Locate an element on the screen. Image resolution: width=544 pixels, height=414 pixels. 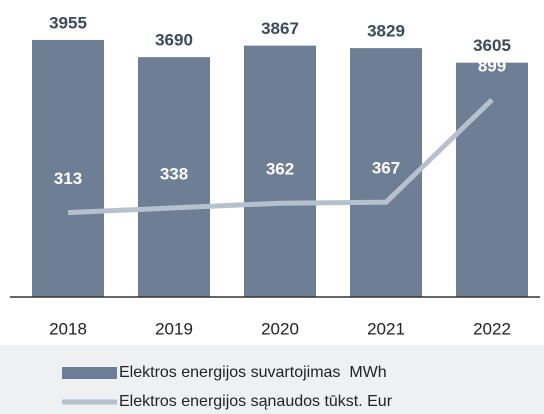
x-tick-label: 2020 is located at coordinates (280, 328).